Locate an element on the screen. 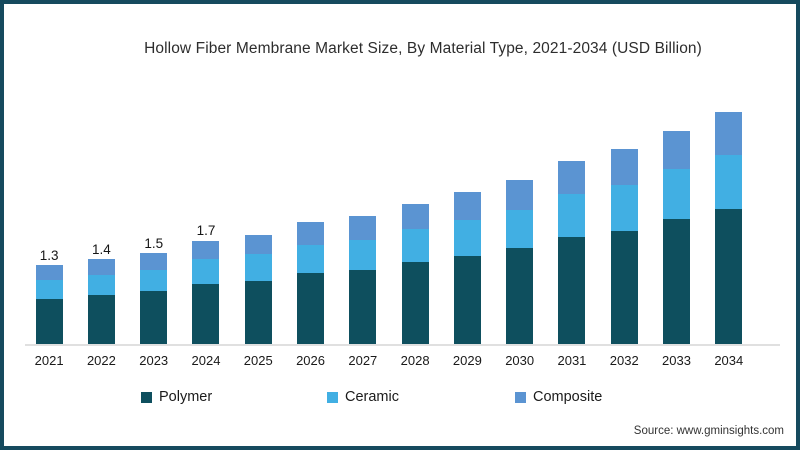 The width and height of the screenshot is (800, 450). bar-segment-polymer-2023 is located at coordinates (154, 318).